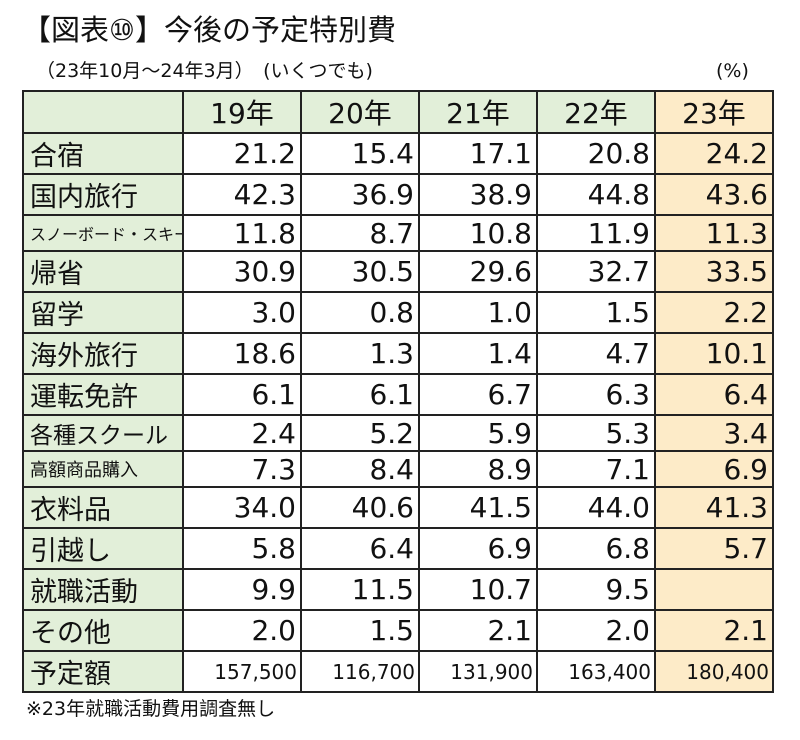  Describe the element at coordinates (103, 507) in the screenshot. I see `row-label: 衣料品` at that location.